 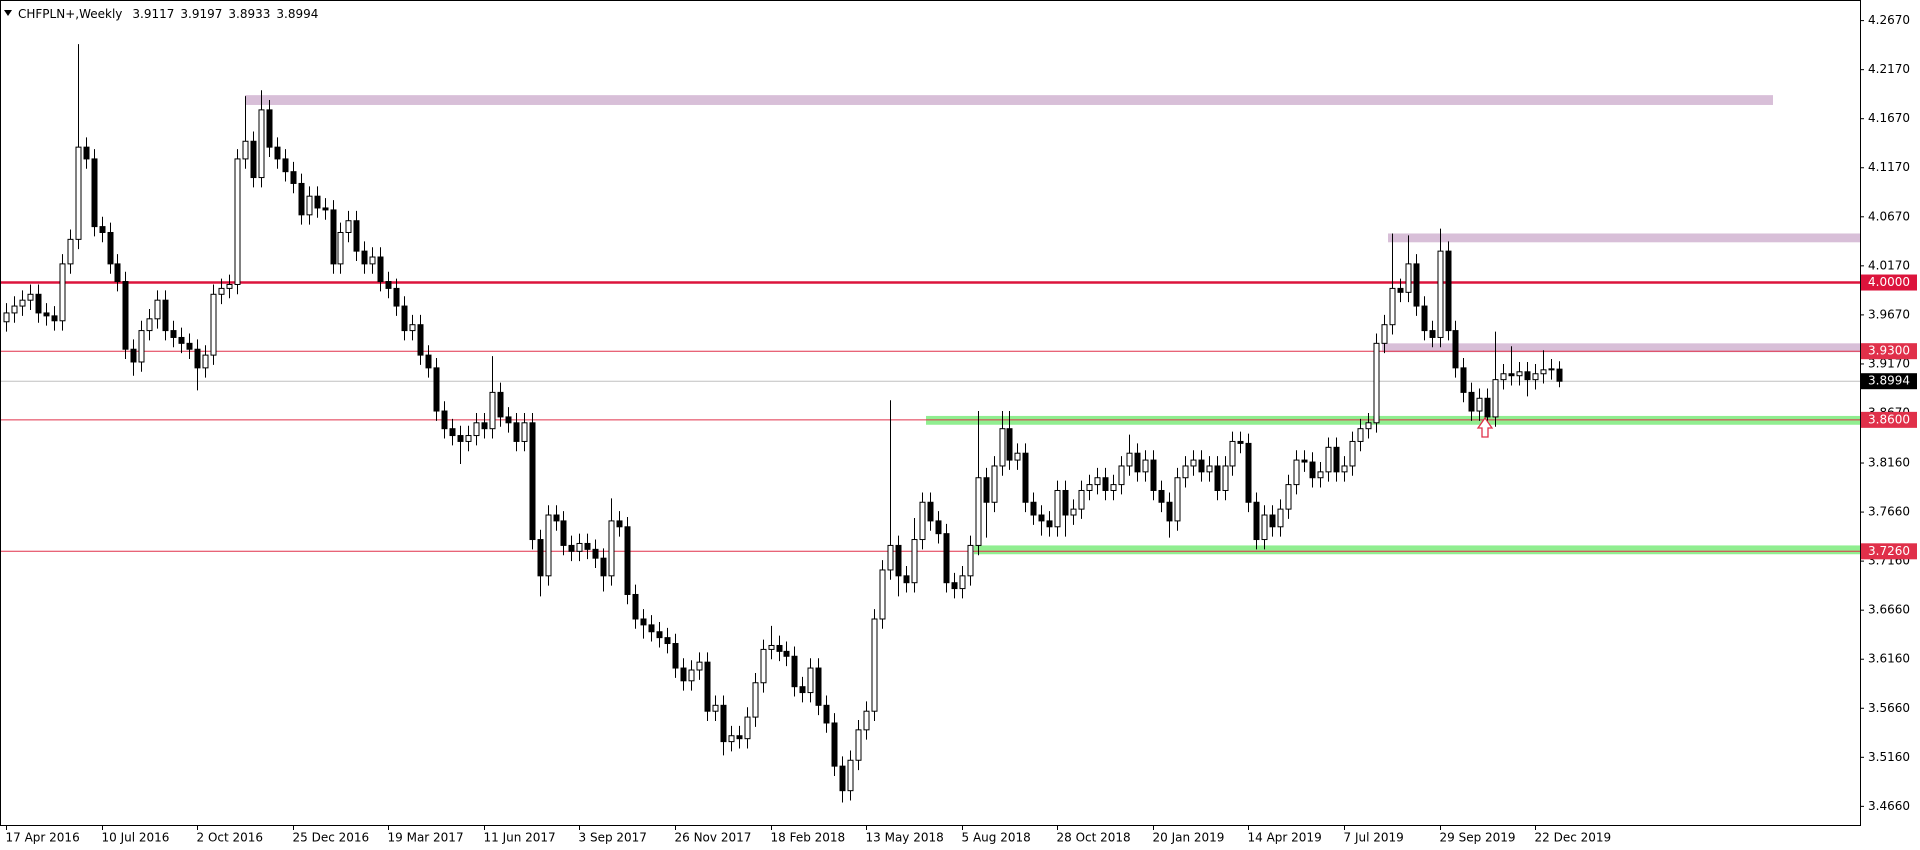 I want to click on header-low: 3.8933, so click(x=249, y=14).